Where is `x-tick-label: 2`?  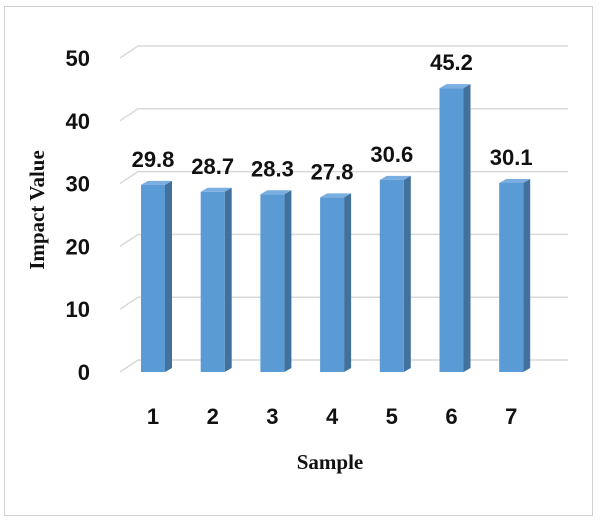
x-tick-label: 2 is located at coordinates (213, 416).